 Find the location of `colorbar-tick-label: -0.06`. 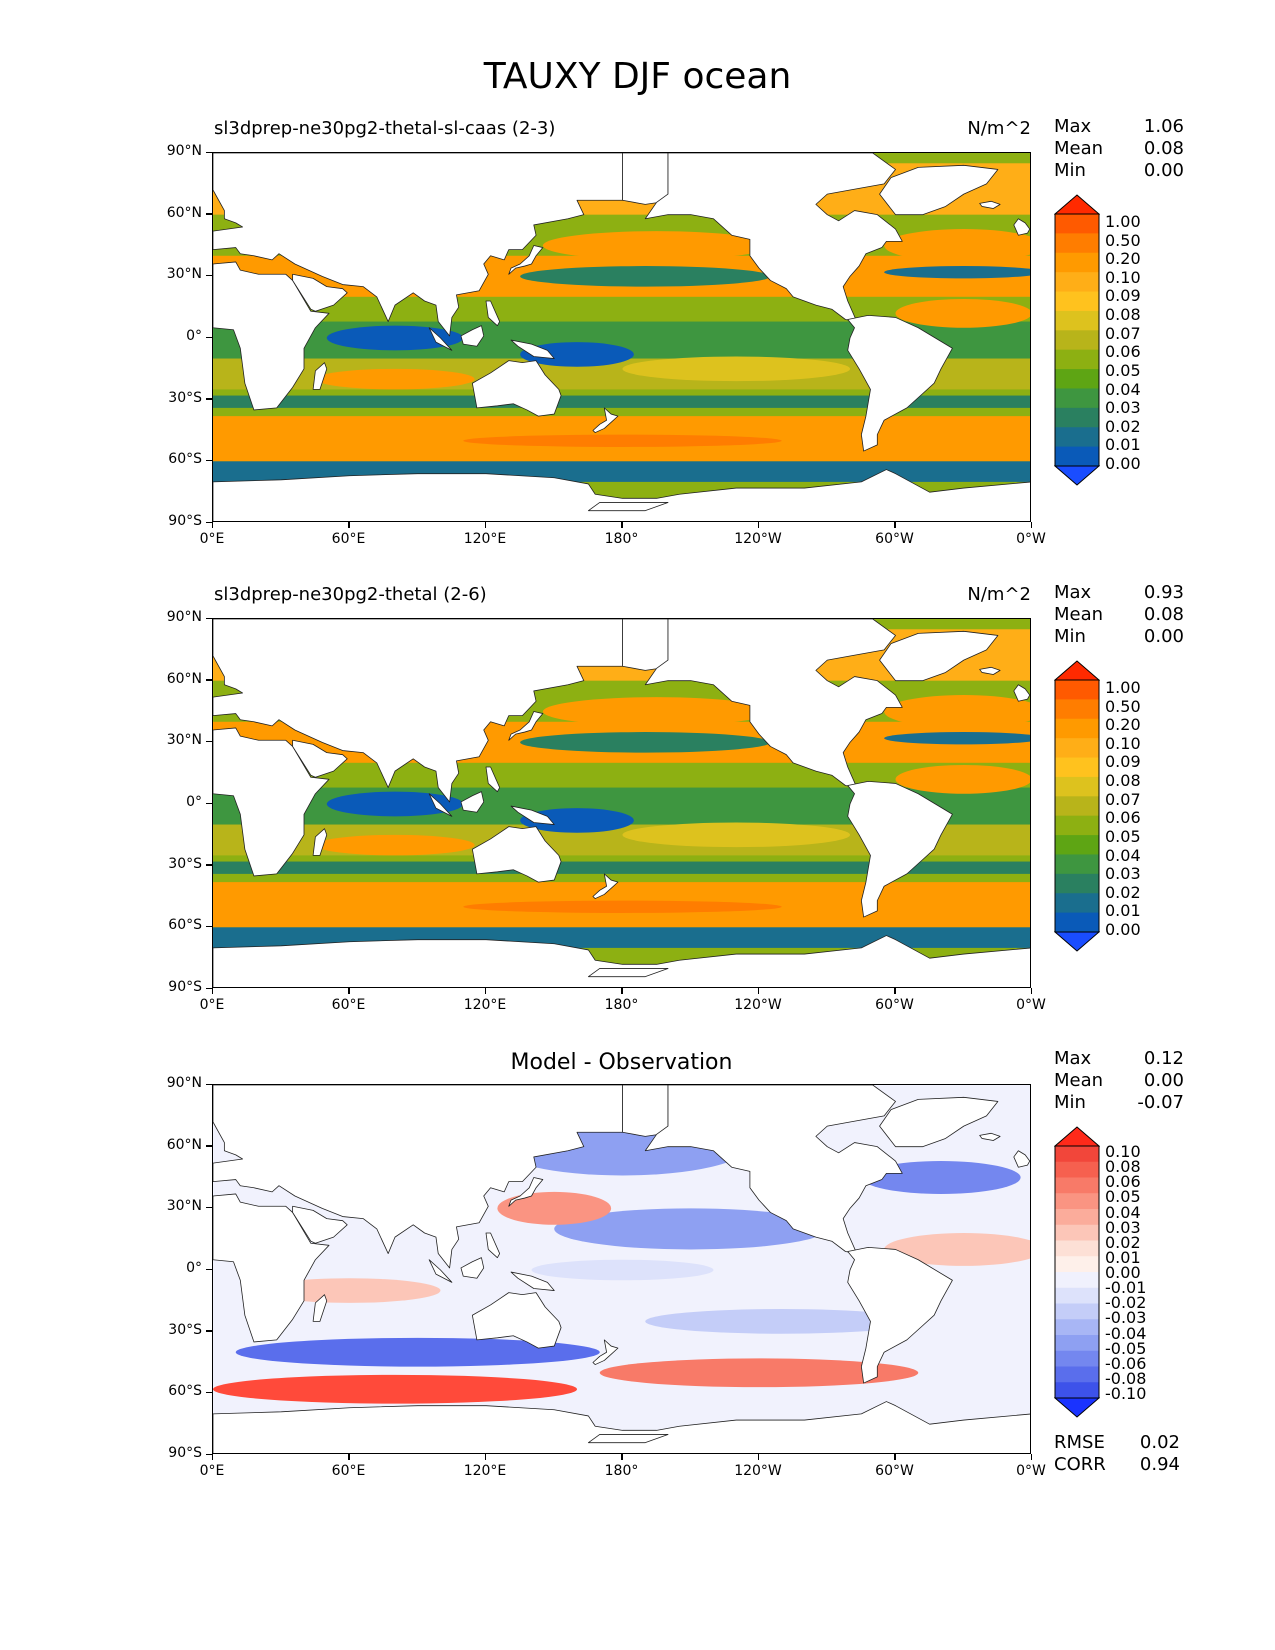

colorbar-tick-label: -0.06 is located at coordinates (1126, 1363).